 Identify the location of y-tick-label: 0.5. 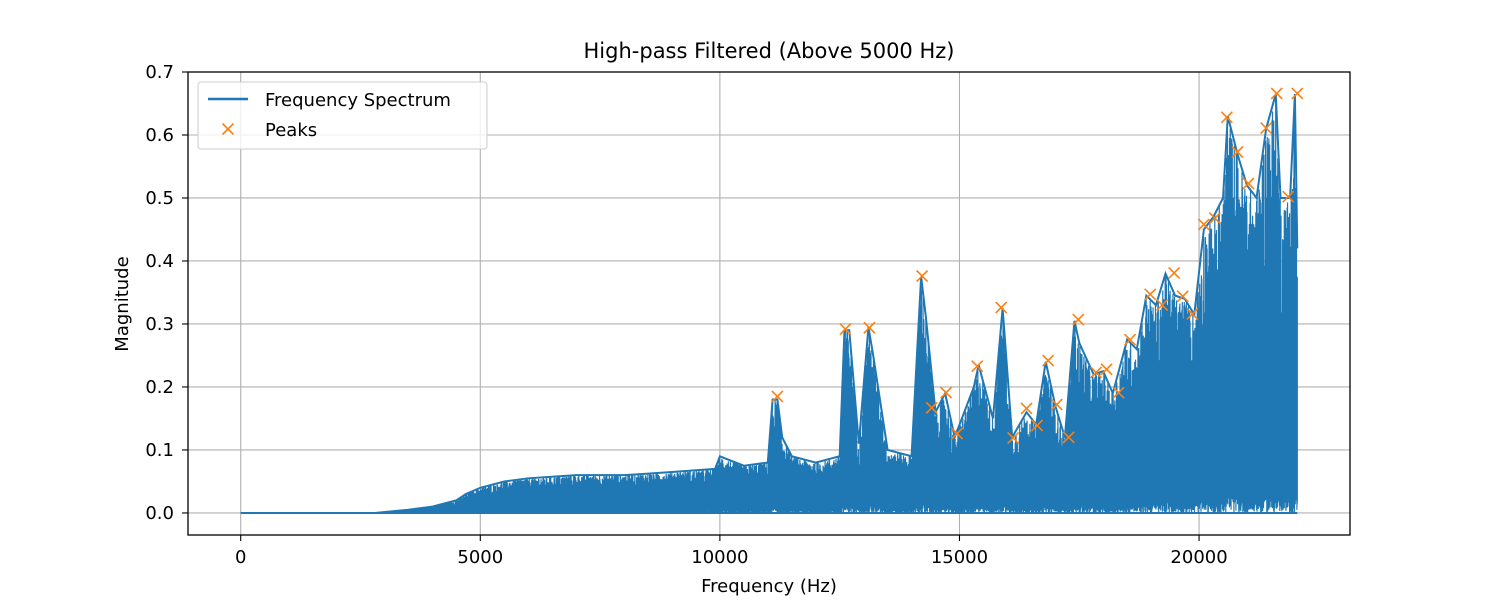
(159, 198).